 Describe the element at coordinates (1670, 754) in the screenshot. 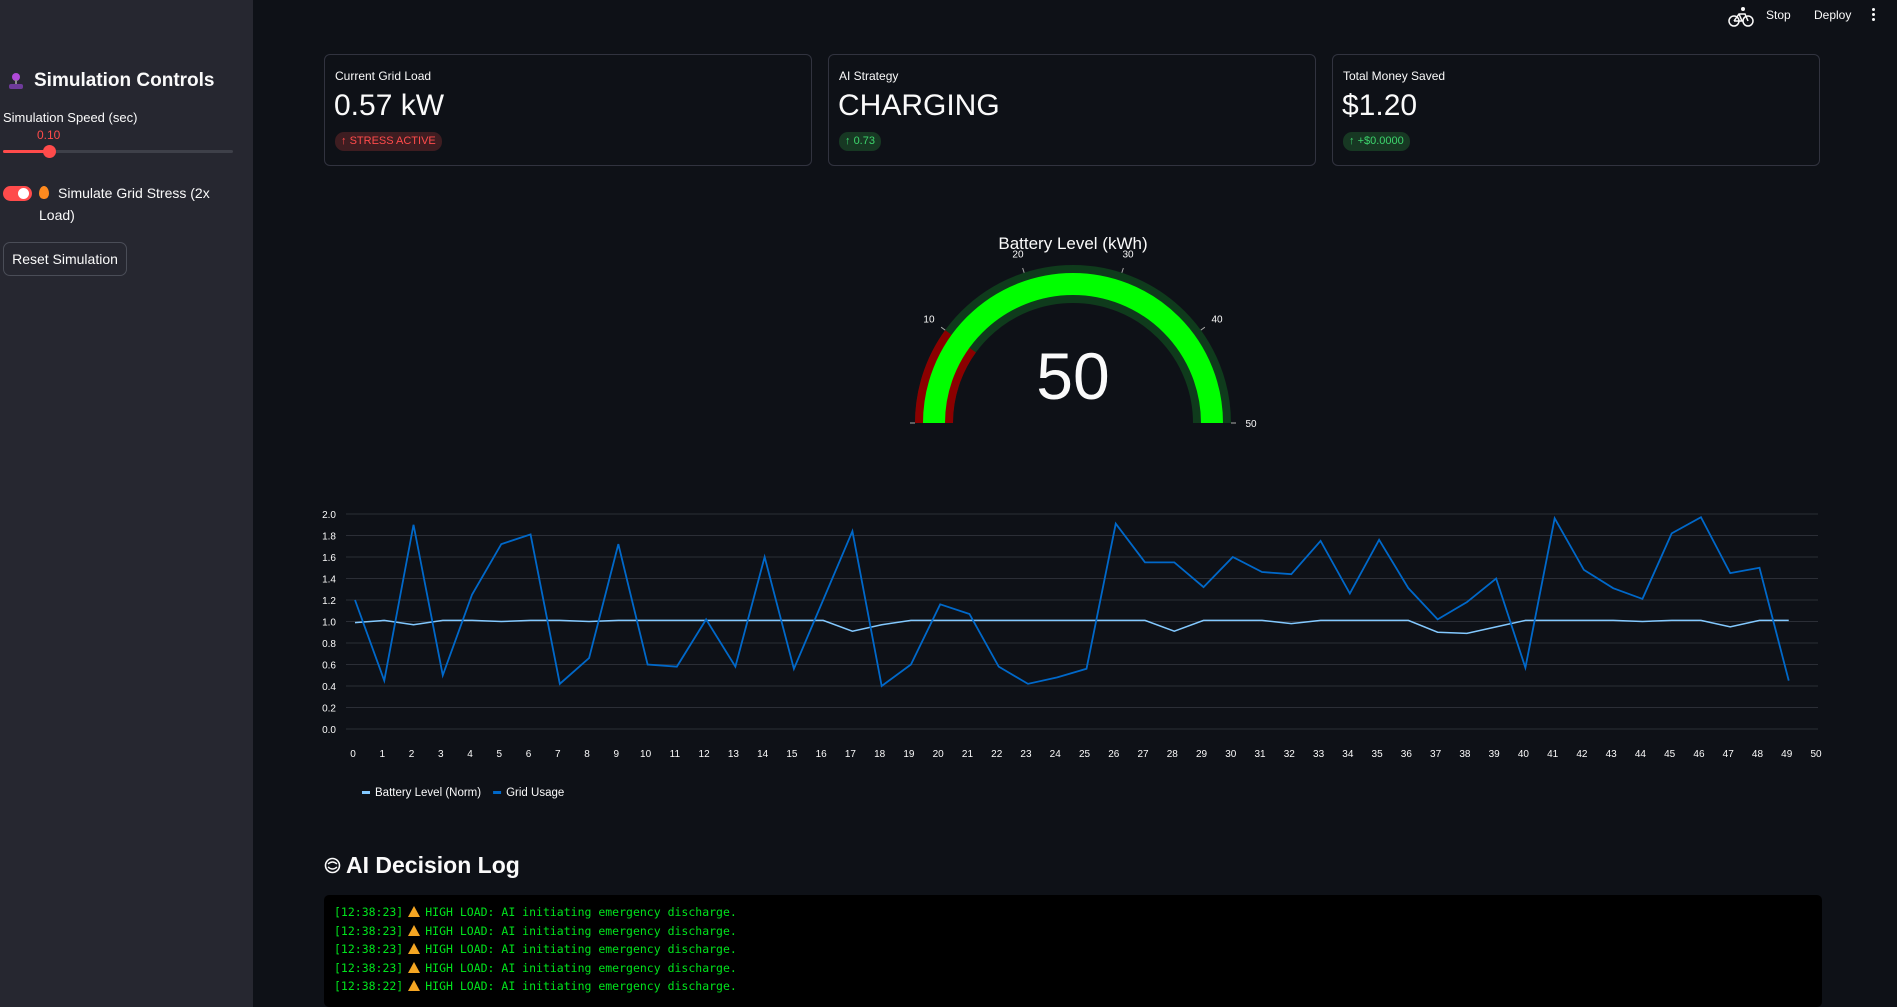

I see `x-tick-label: 45` at that location.